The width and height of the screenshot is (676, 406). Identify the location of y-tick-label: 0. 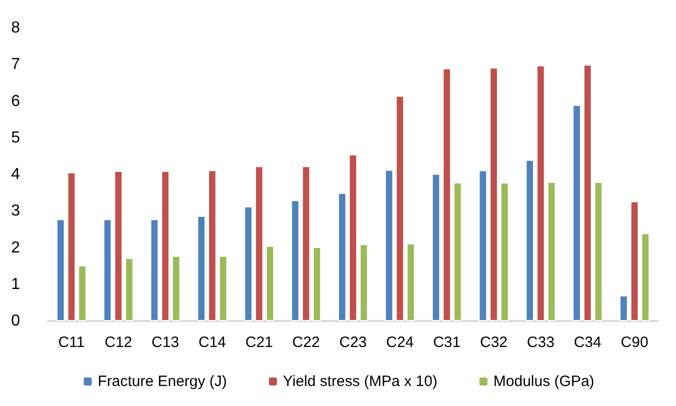
(15, 321).